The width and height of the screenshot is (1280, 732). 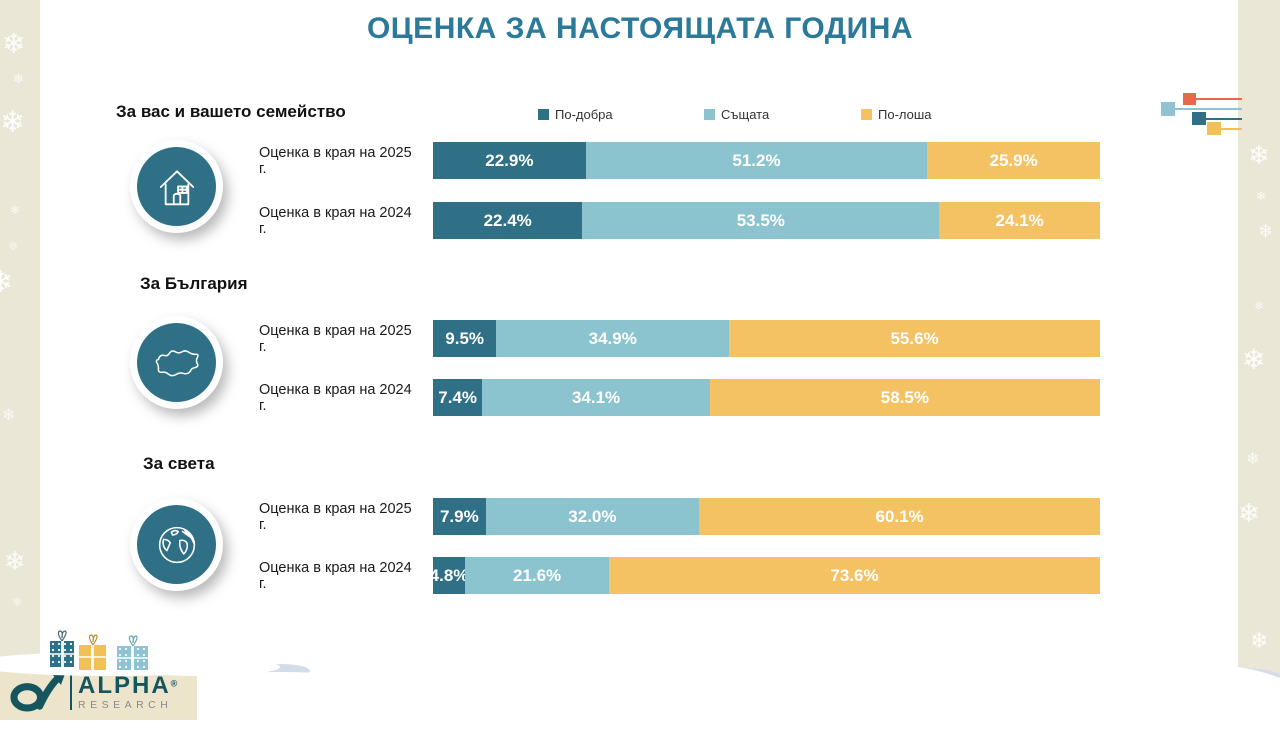 I want to click on segment-value: 22.9%, so click(x=509, y=160).